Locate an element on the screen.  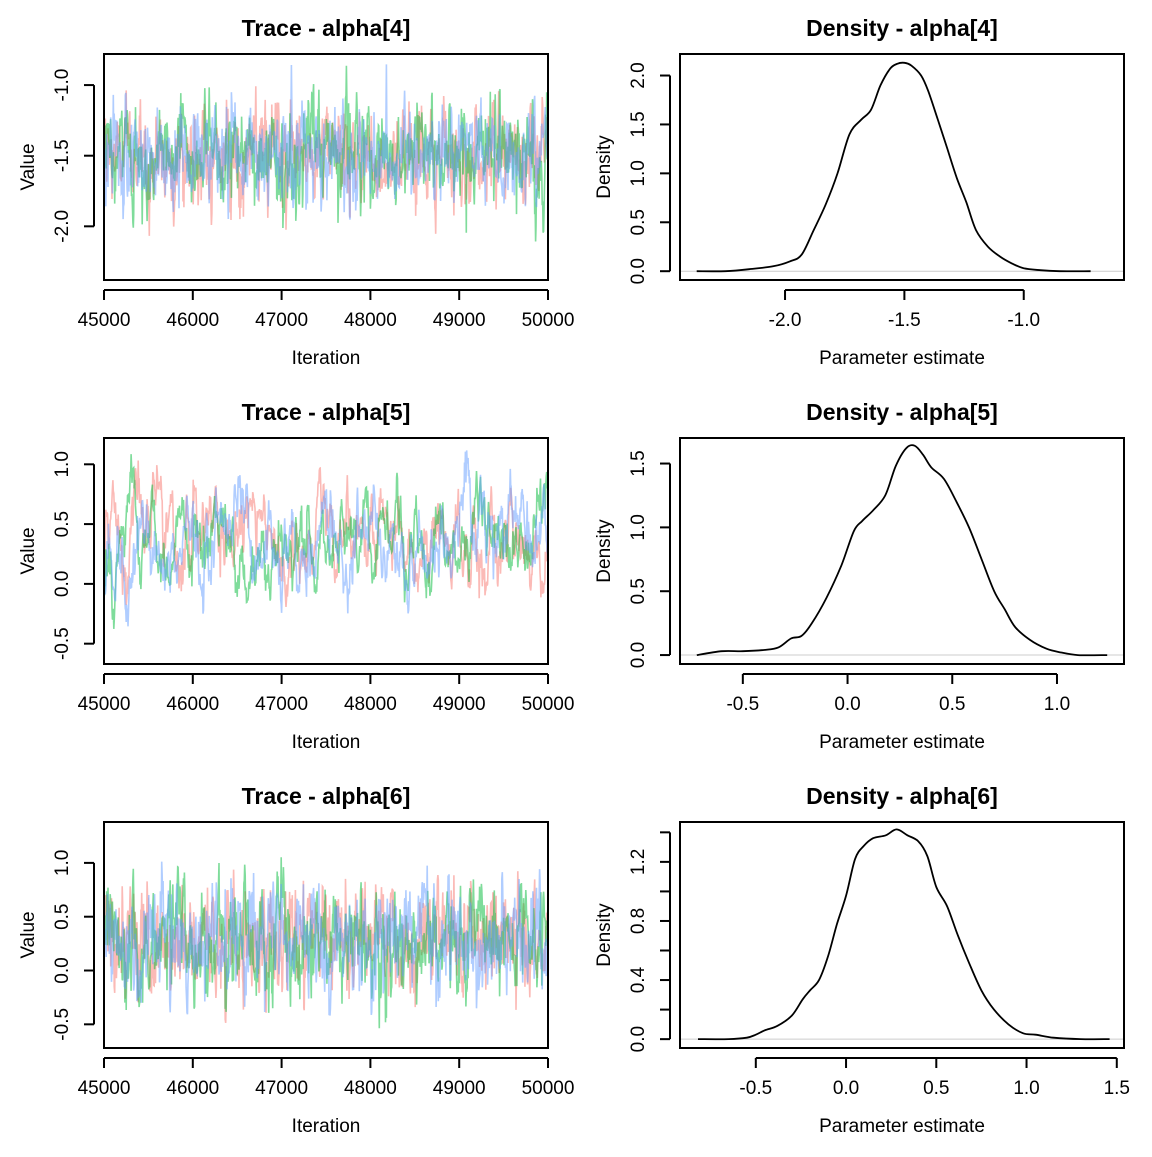
y-tick-label: 0.4 is located at coordinates (638, 979).